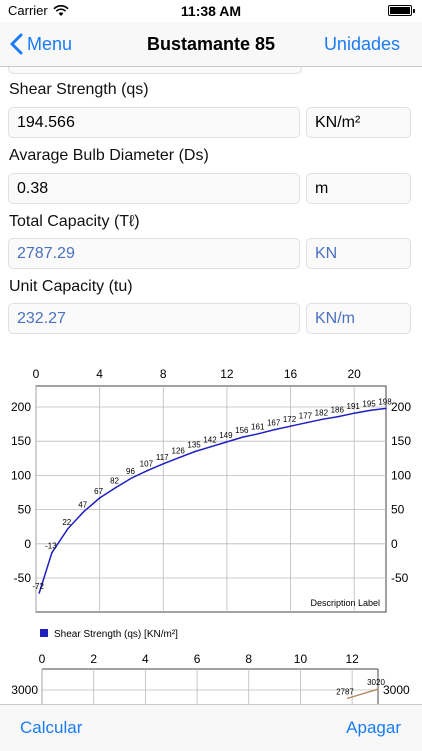 This screenshot has width=422, height=751. What do you see at coordinates (358, 188) in the screenshot?
I see `bulb-diameter-unit: m` at bounding box center [358, 188].